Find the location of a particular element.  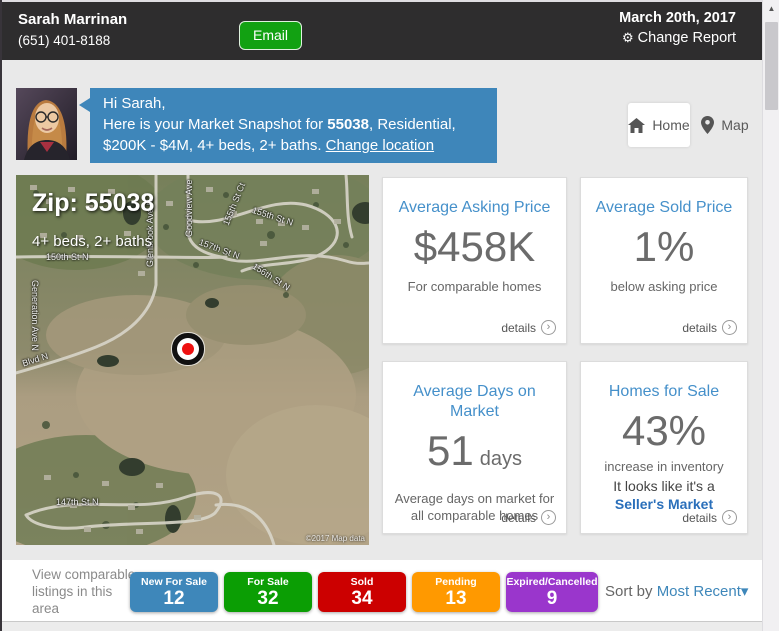

card-subtitle: For comparable homes is located at coordinates (474, 286).